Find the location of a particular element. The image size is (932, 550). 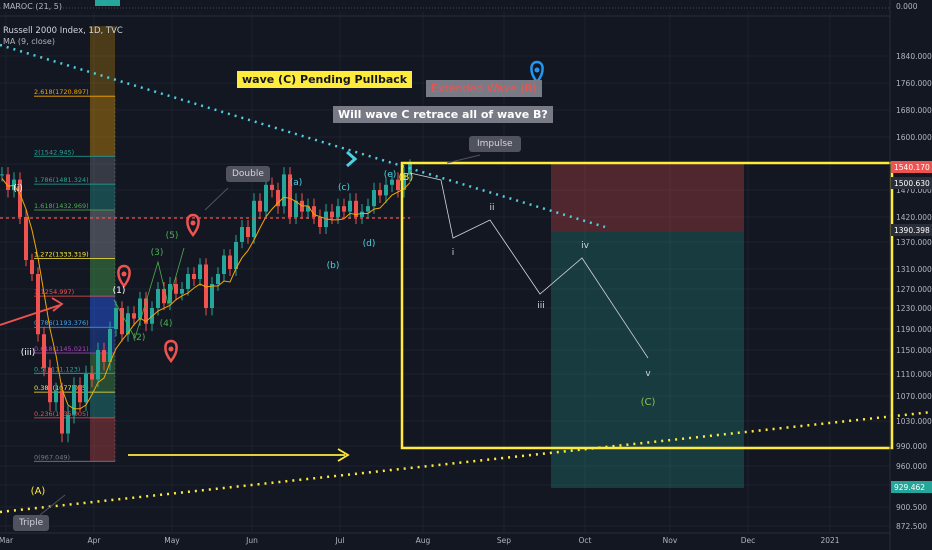

y-tick-label: 1270.000 is located at coordinates (914, 289).